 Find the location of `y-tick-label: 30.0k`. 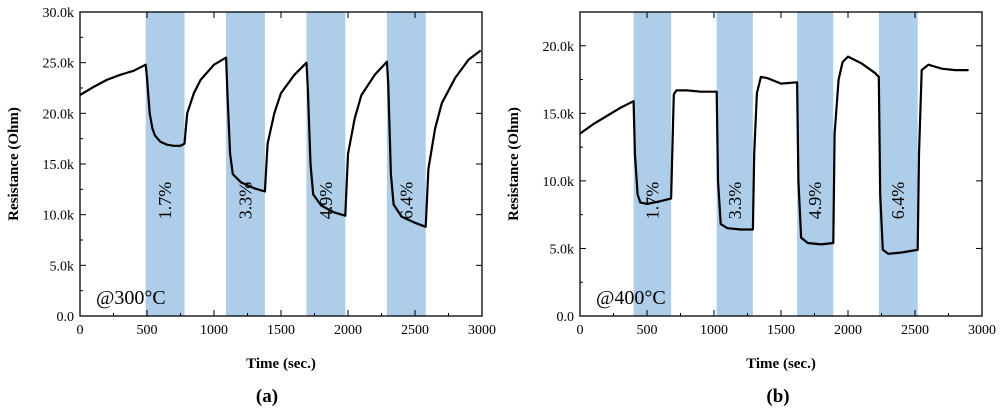

y-tick-label: 30.0k is located at coordinates (59, 13).